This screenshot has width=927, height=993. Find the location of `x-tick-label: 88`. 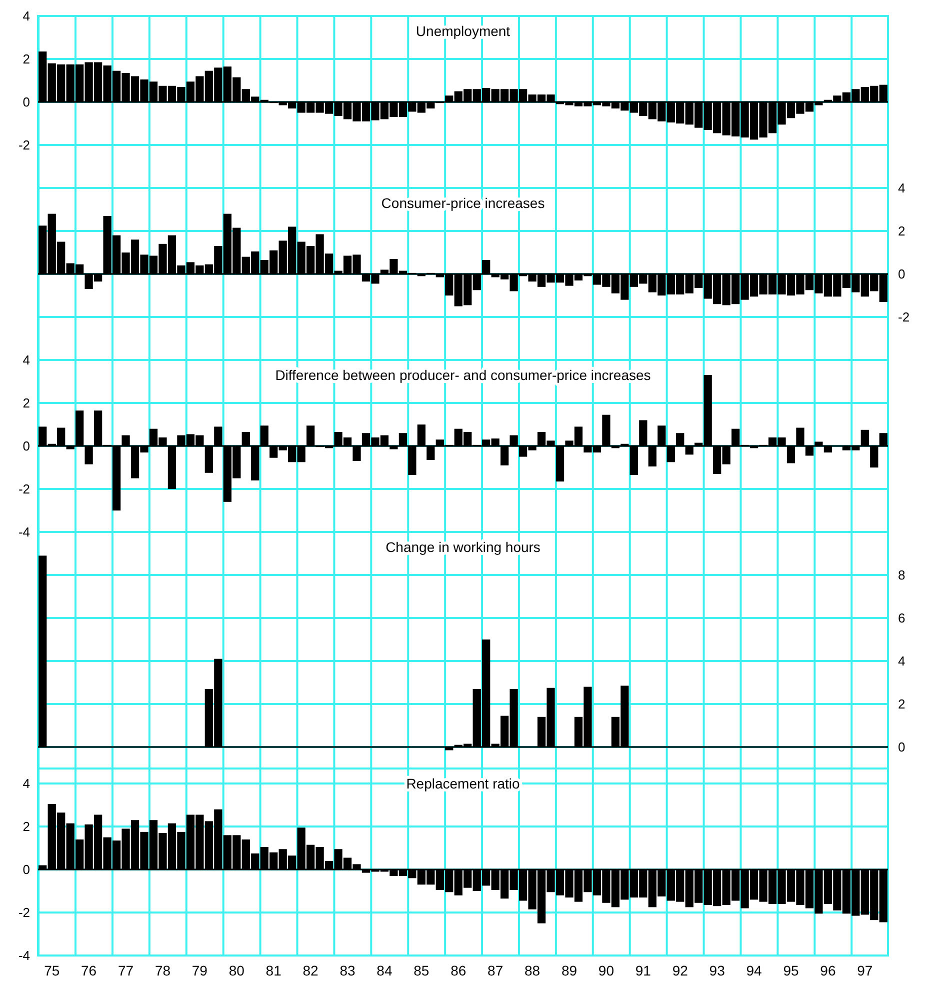

x-tick-label: 88 is located at coordinates (532, 970).